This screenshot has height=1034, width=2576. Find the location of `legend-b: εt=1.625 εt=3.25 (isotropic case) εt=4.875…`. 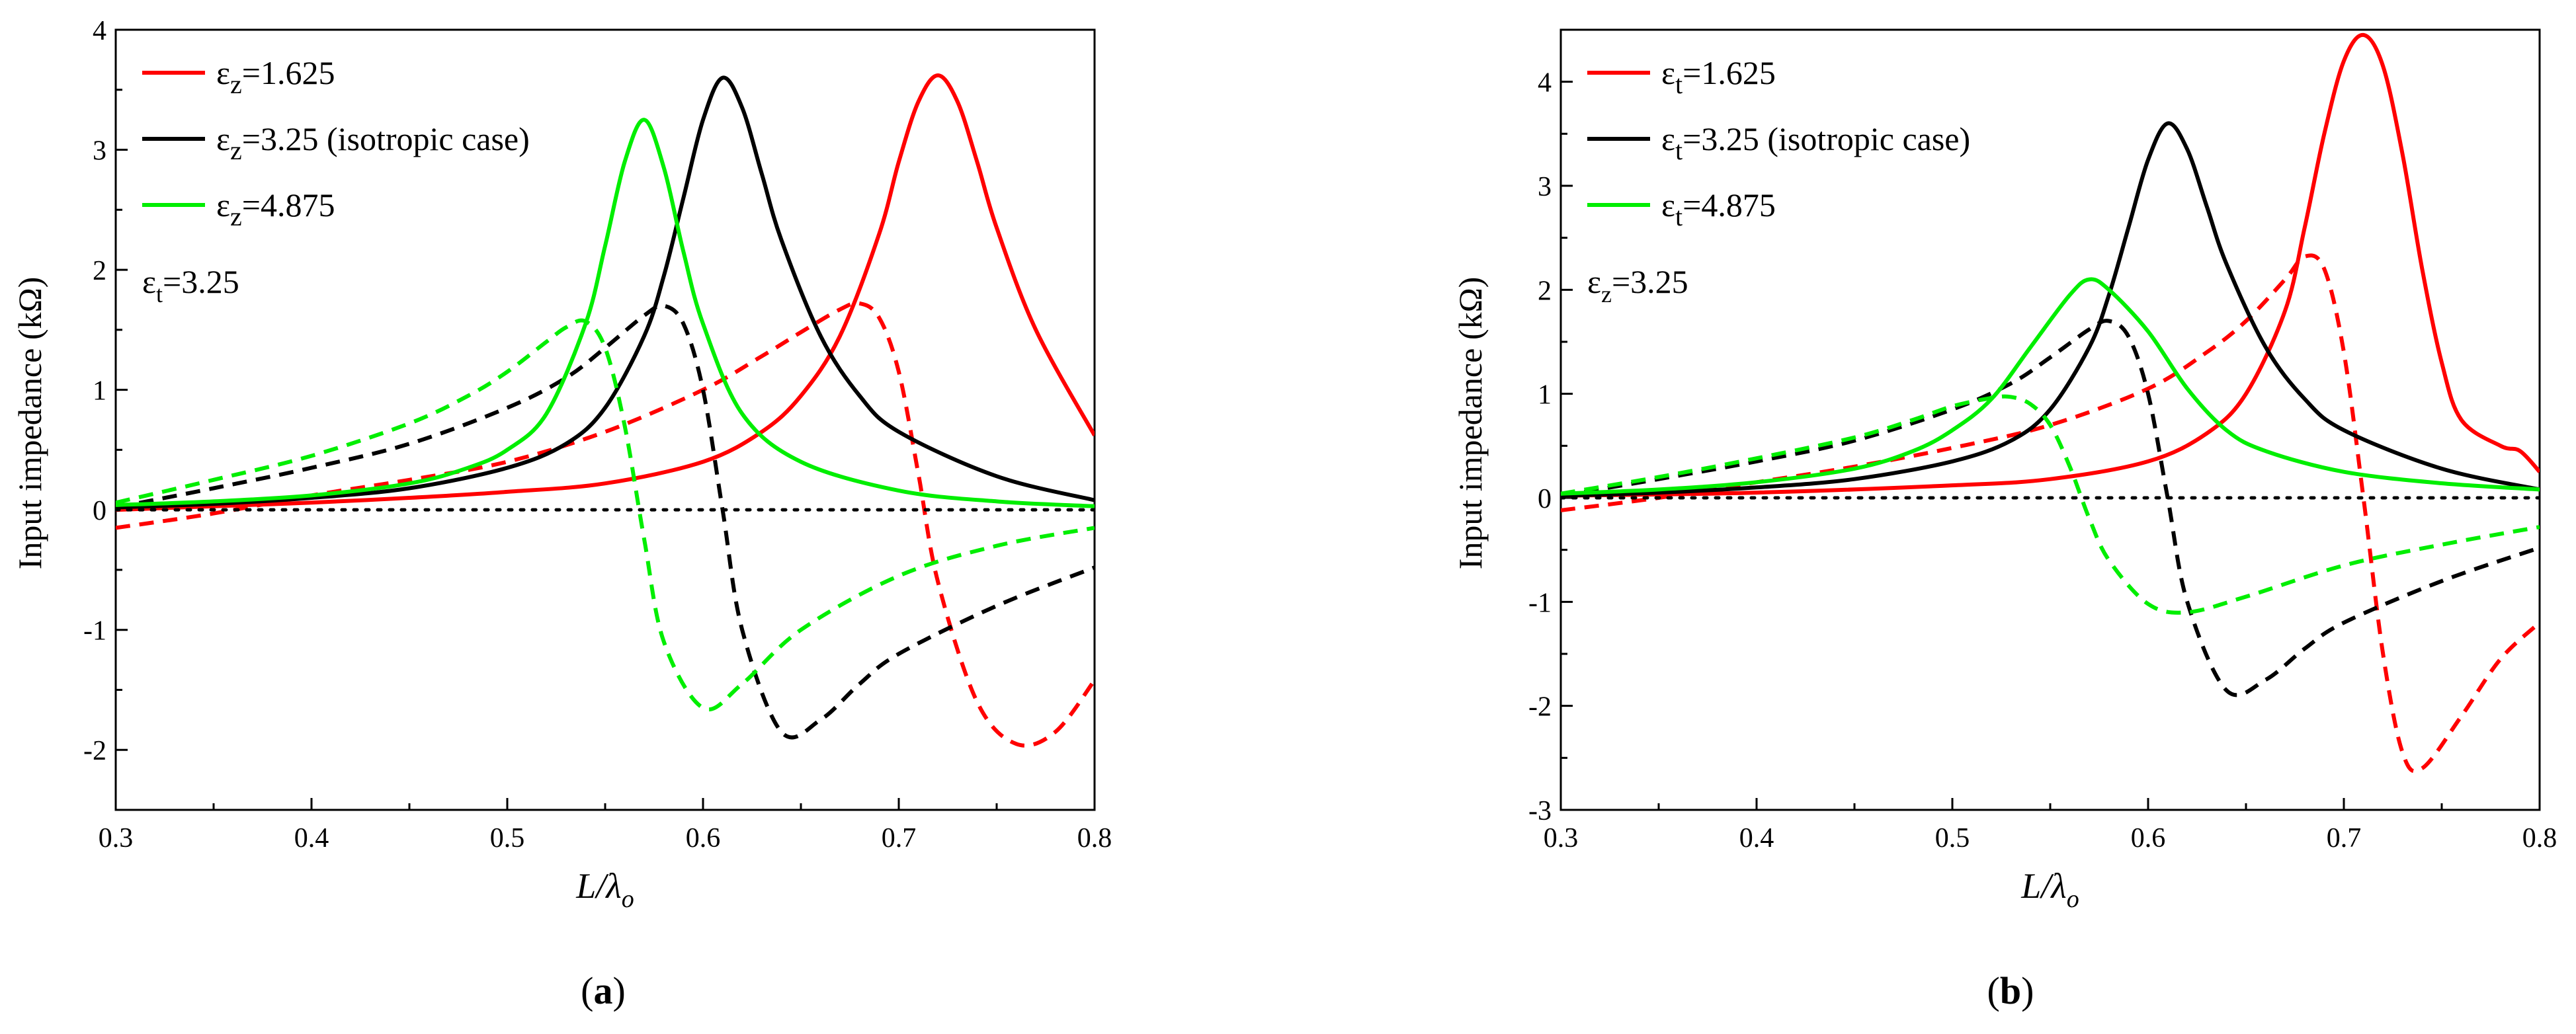

legend-b: εt=1.625 εt=3.25 (isotropic case) εt=4.875… is located at coordinates (1778, 180).